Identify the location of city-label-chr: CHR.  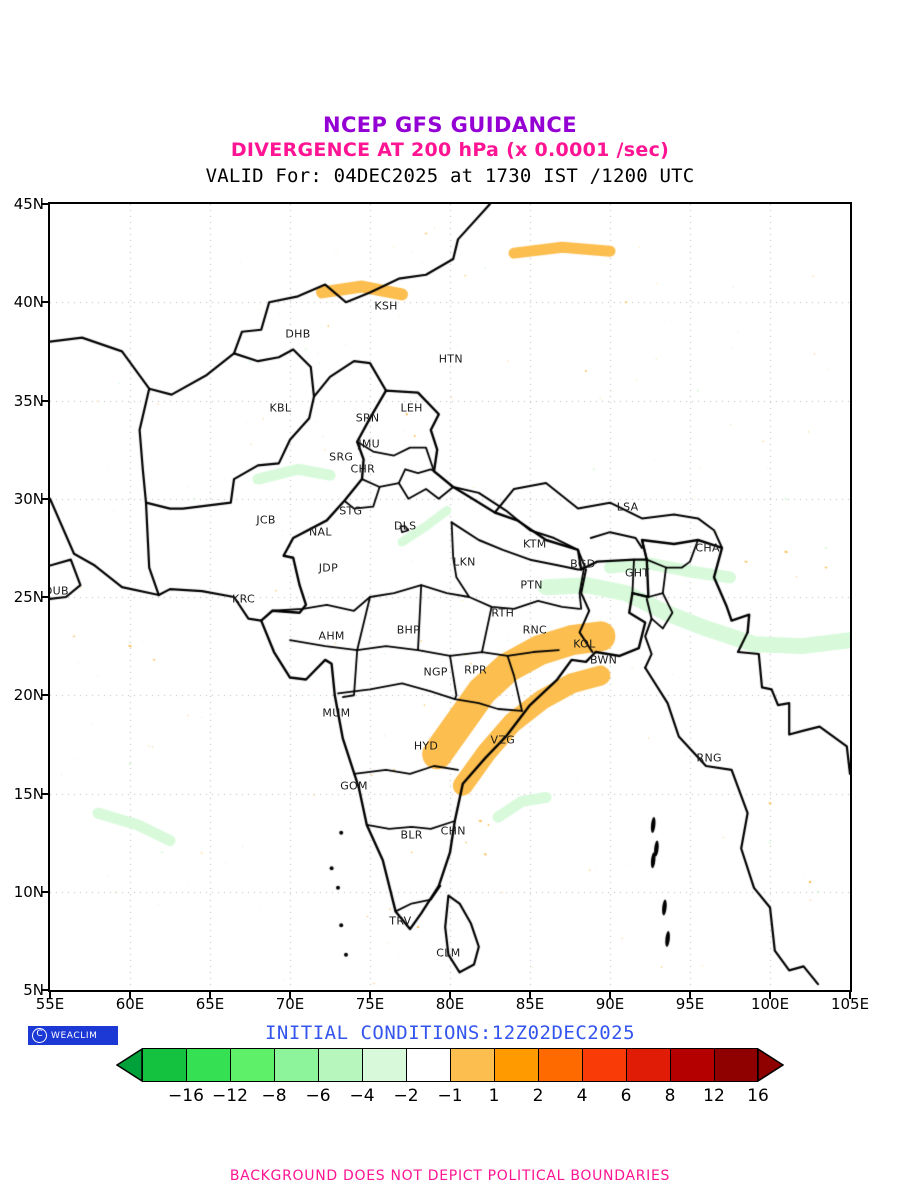
(363, 469).